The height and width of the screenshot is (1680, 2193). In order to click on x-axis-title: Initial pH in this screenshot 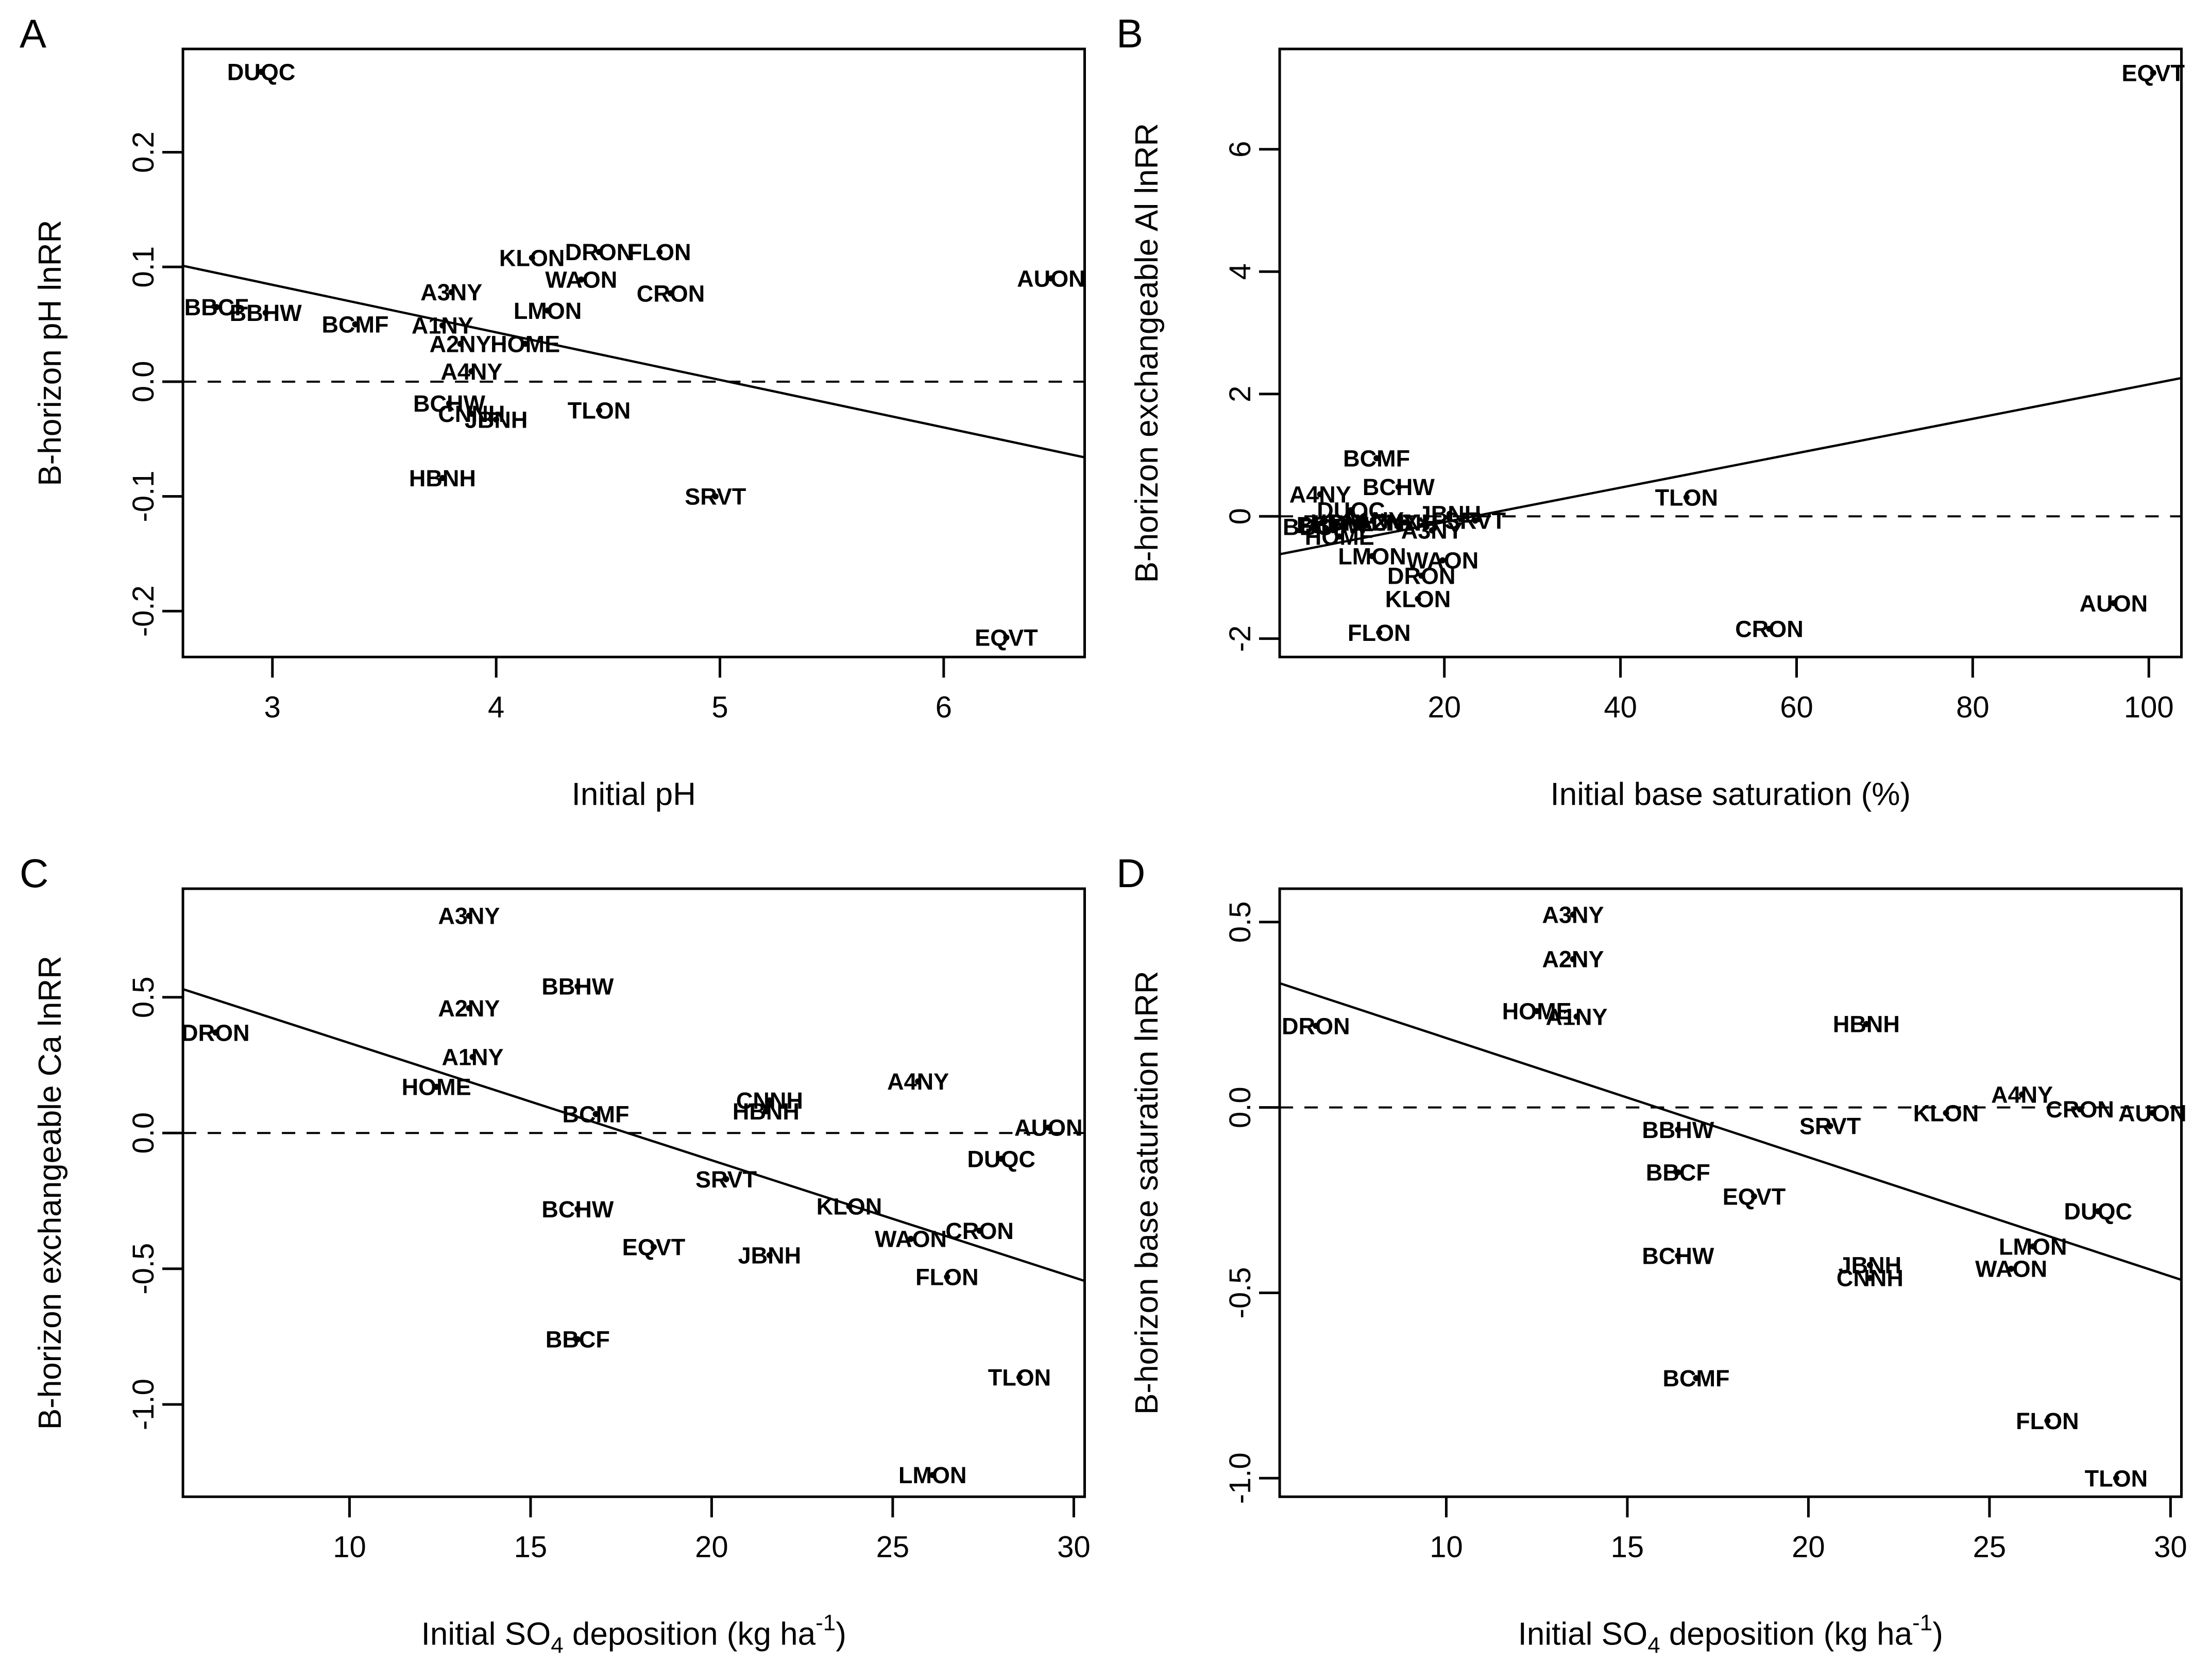, I will do `click(634, 794)`.